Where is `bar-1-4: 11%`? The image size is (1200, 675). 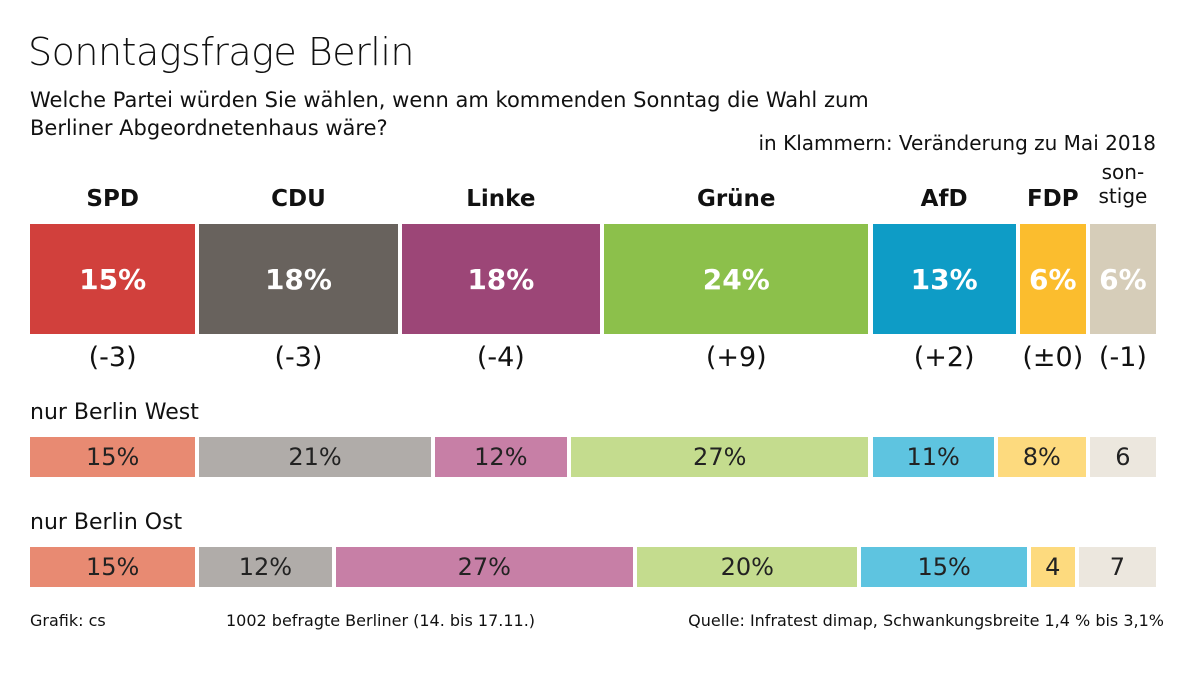
bar-1-4: 11% is located at coordinates (933, 457).